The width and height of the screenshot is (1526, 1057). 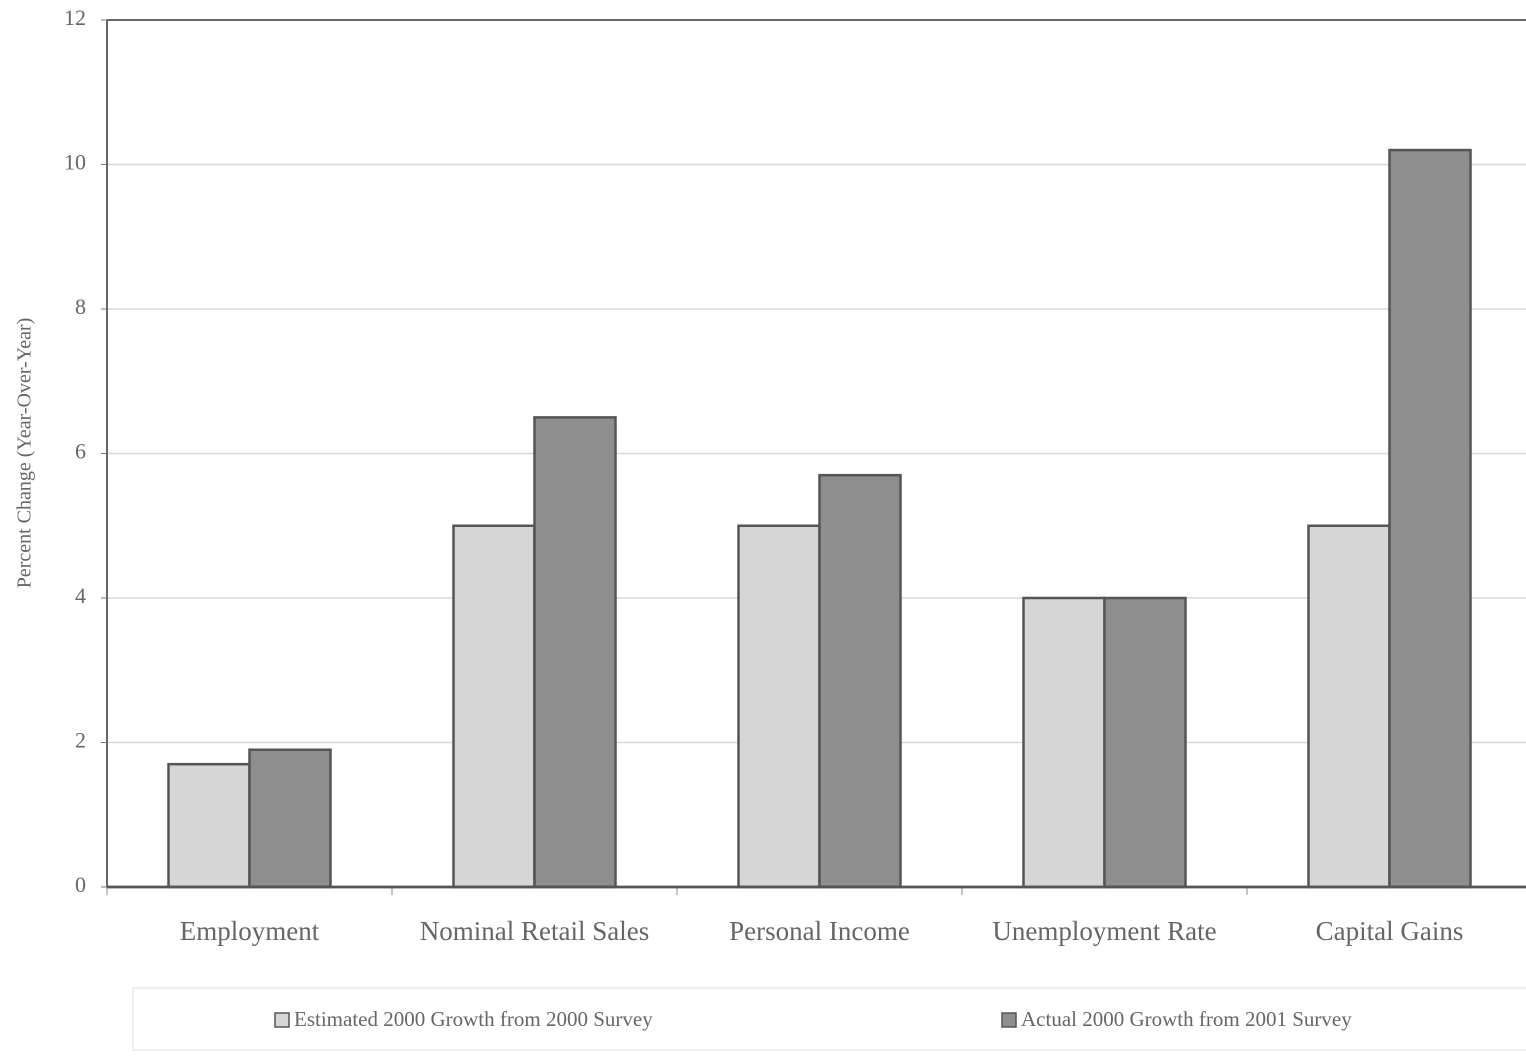 What do you see at coordinates (75, 17) in the screenshot?
I see `y-tick-label: 12` at bounding box center [75, 17].